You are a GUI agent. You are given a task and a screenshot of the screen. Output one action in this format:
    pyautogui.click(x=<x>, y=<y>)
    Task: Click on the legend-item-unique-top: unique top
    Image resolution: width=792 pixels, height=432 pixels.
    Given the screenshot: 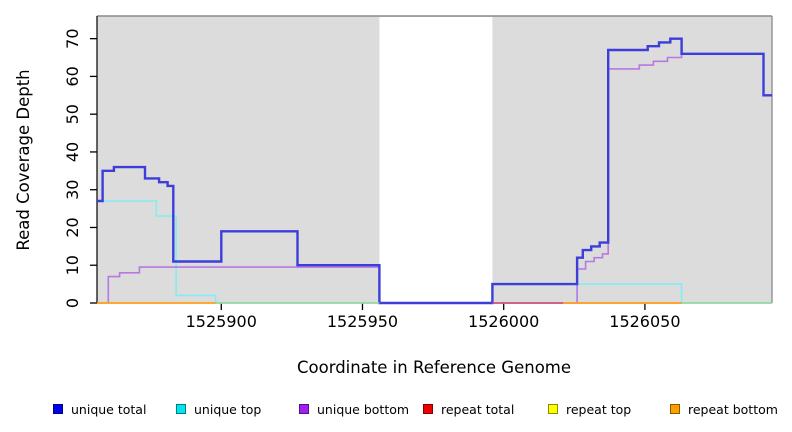 What is the action you would take?
    pyautogui.click(x=218, y=409)
    